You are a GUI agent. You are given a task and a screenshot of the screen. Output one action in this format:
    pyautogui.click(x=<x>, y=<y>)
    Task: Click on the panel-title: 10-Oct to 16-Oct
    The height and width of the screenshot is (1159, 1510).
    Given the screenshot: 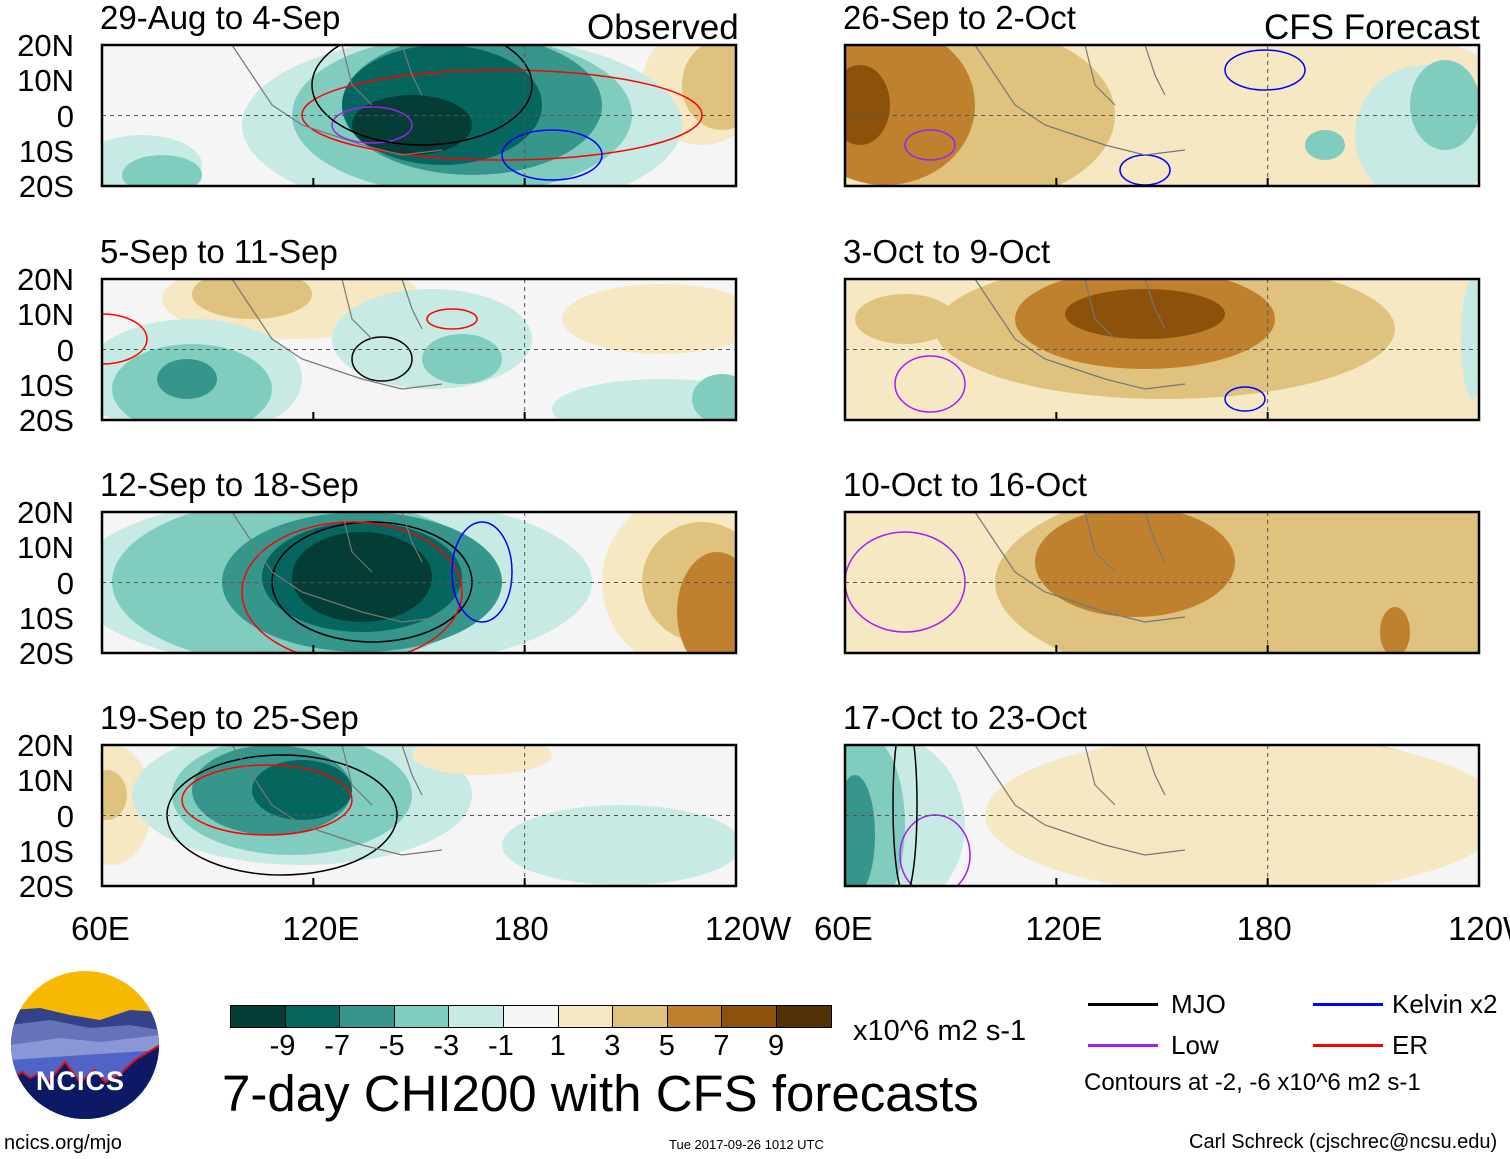 What is the action you would take?
    pyautogui.click(x=965, y=484)
    